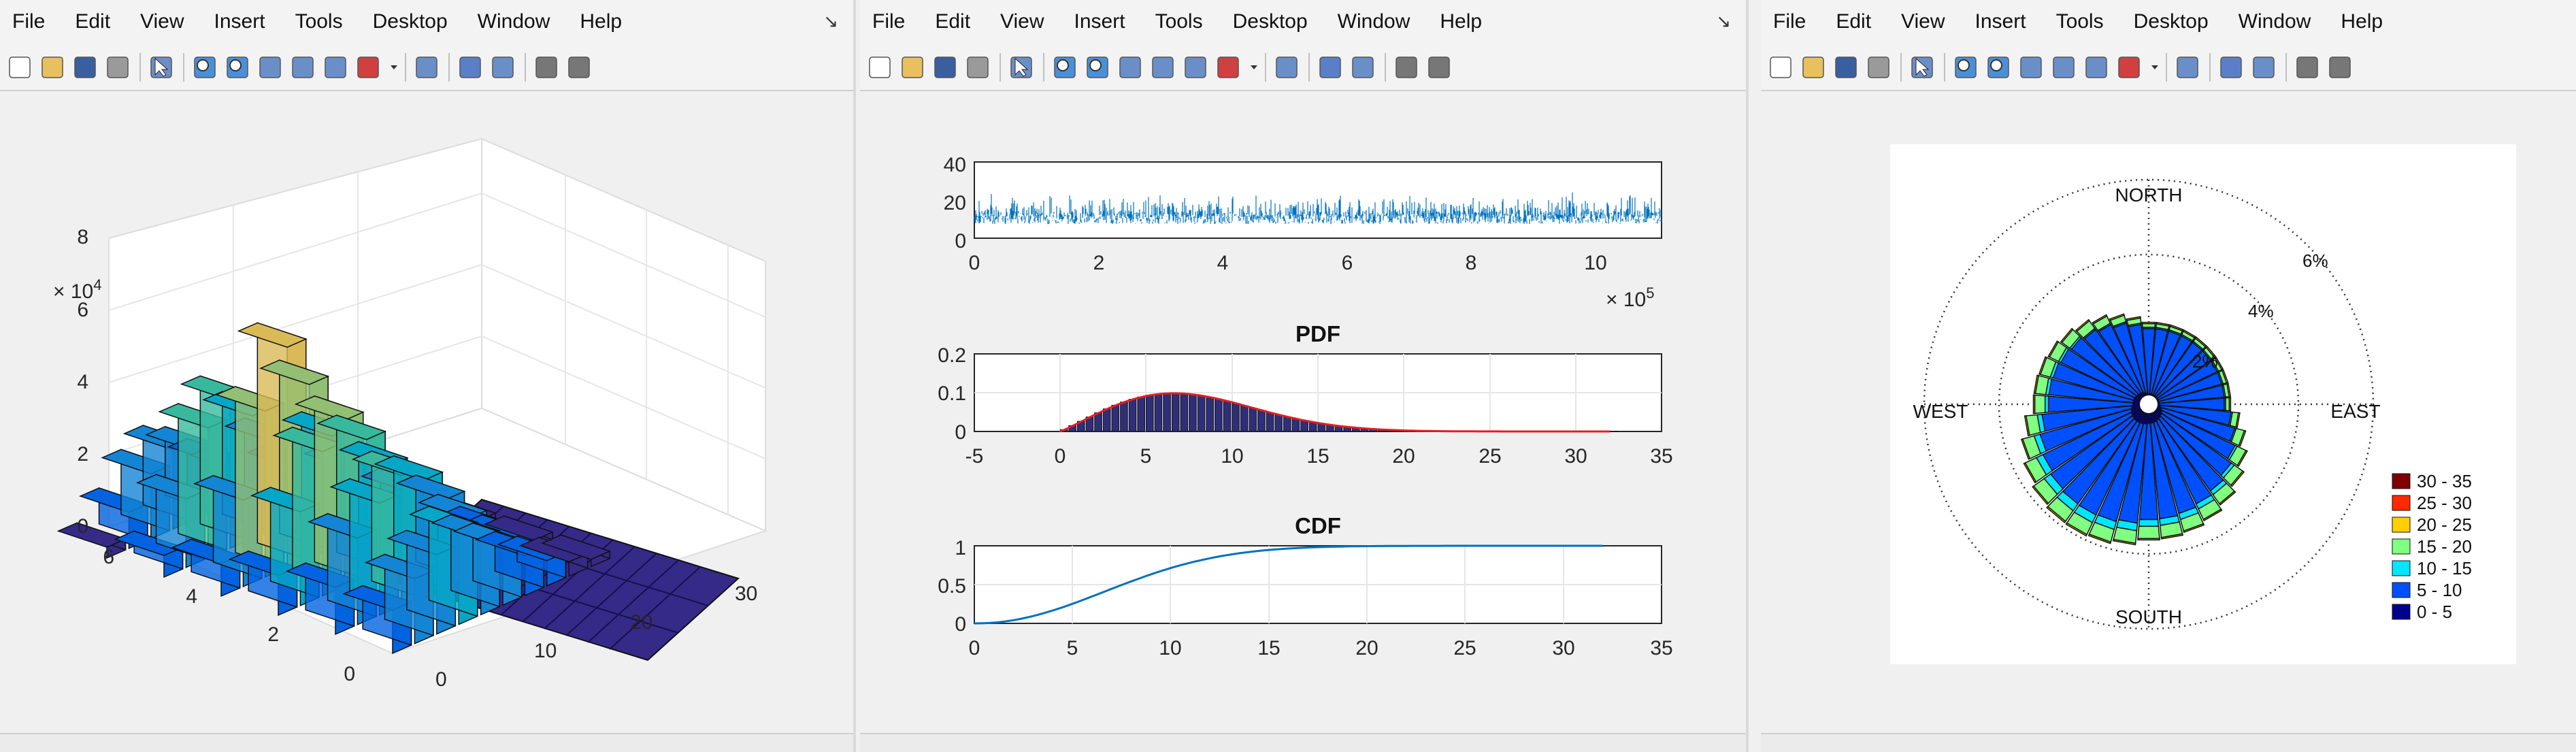 Image resolution: width=2576 pixels, height=752 pixels. Describe the element at coordinates (1563, 648) in the screenshot. I see `x-tick-label: 30` at that location.